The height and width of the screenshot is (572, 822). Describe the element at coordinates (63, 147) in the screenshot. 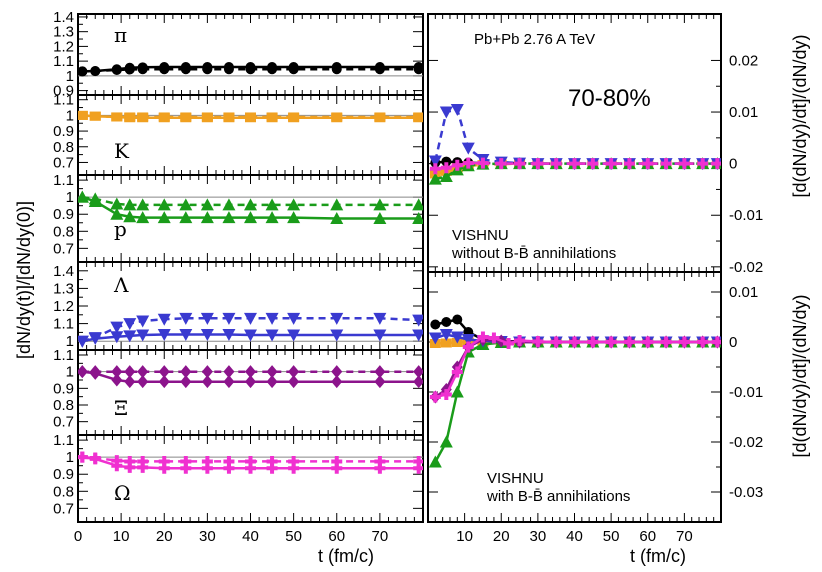

I see `y-tick-label: 0.8` at that location.